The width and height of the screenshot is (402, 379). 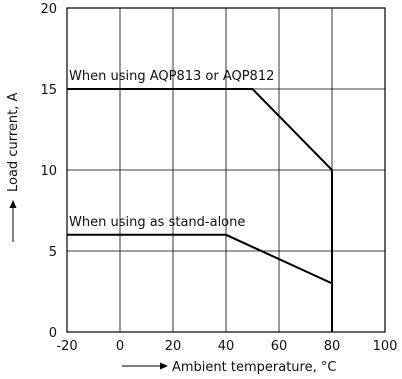 I want to click on x-axis-title-group: Ambient temperature, °C, so click(x=229, y=367).